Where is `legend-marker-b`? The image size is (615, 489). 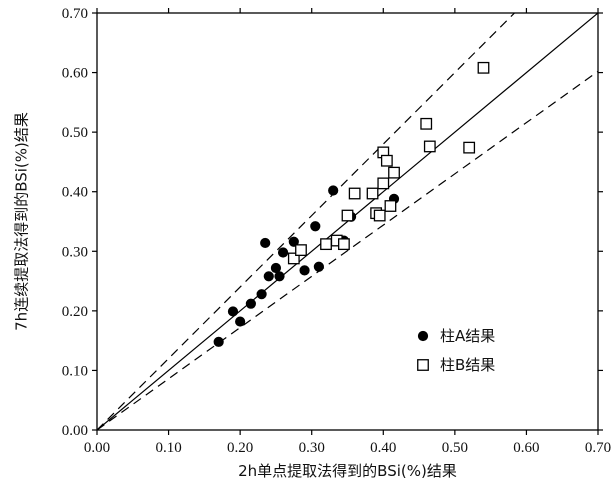 legend-marker-b is located at coordinates (423, 365).